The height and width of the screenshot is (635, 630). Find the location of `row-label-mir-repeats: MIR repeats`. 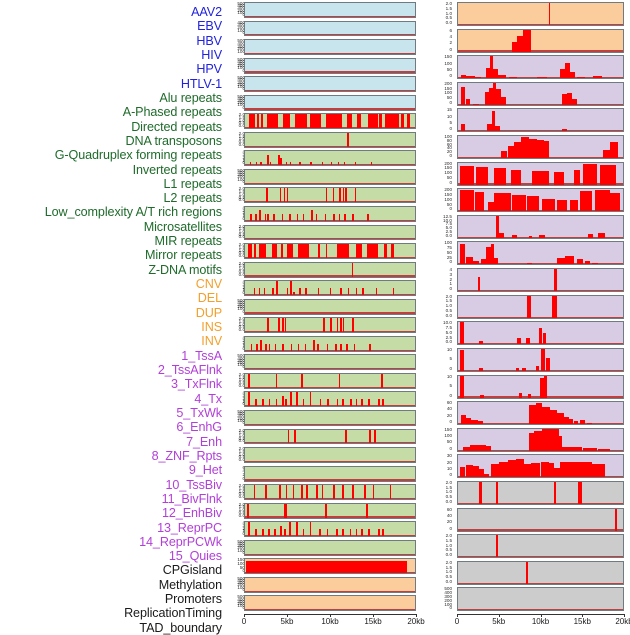

row-label-mir-repeats: MIR repeats is located at coordinates (188, 241).